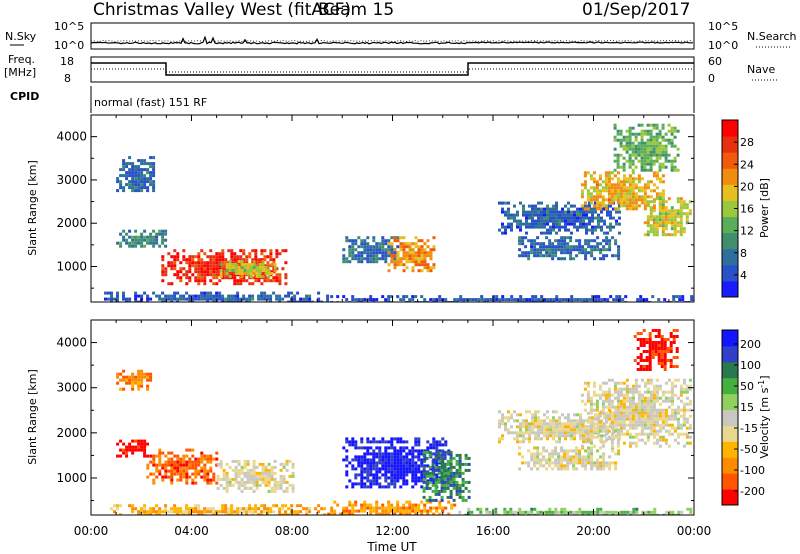 The width and height of the screenshot is (800, 554). I want to click on nsearch-tick-low: 10^0, so click(723, 45).